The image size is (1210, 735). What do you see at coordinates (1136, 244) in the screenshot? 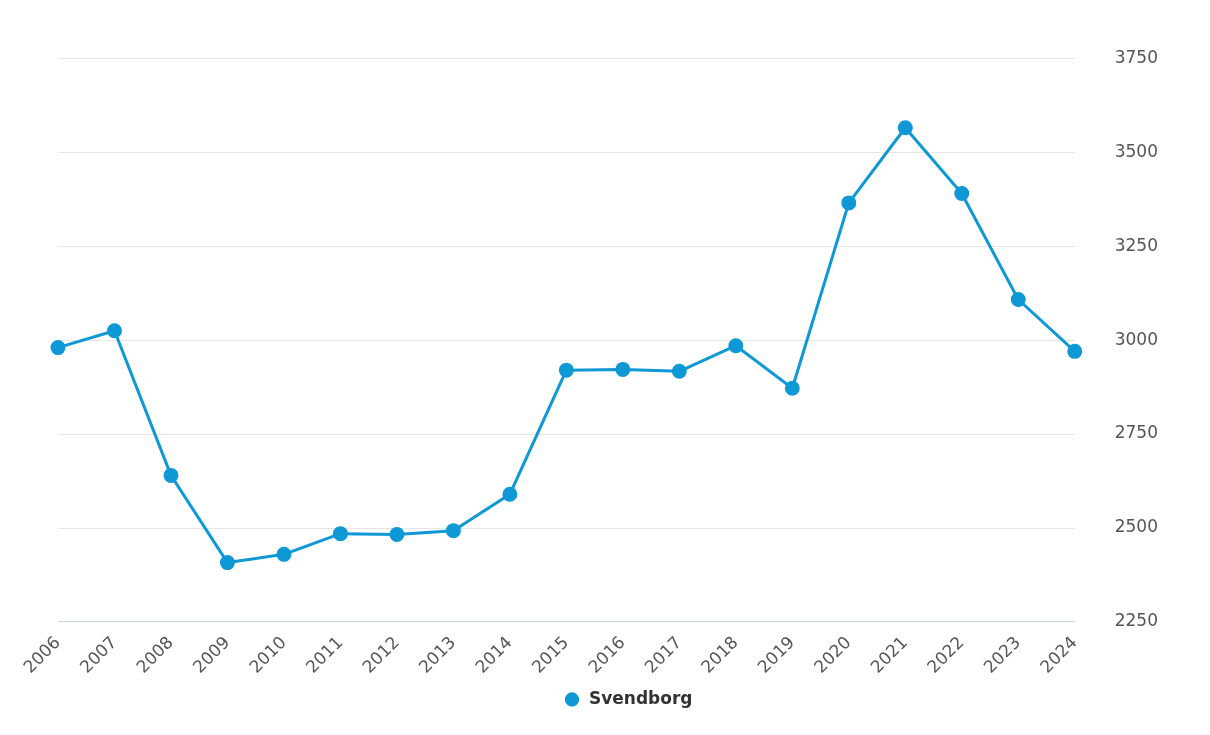
I see `y-tick-label: 3250` at bounding box center [1136, 244].